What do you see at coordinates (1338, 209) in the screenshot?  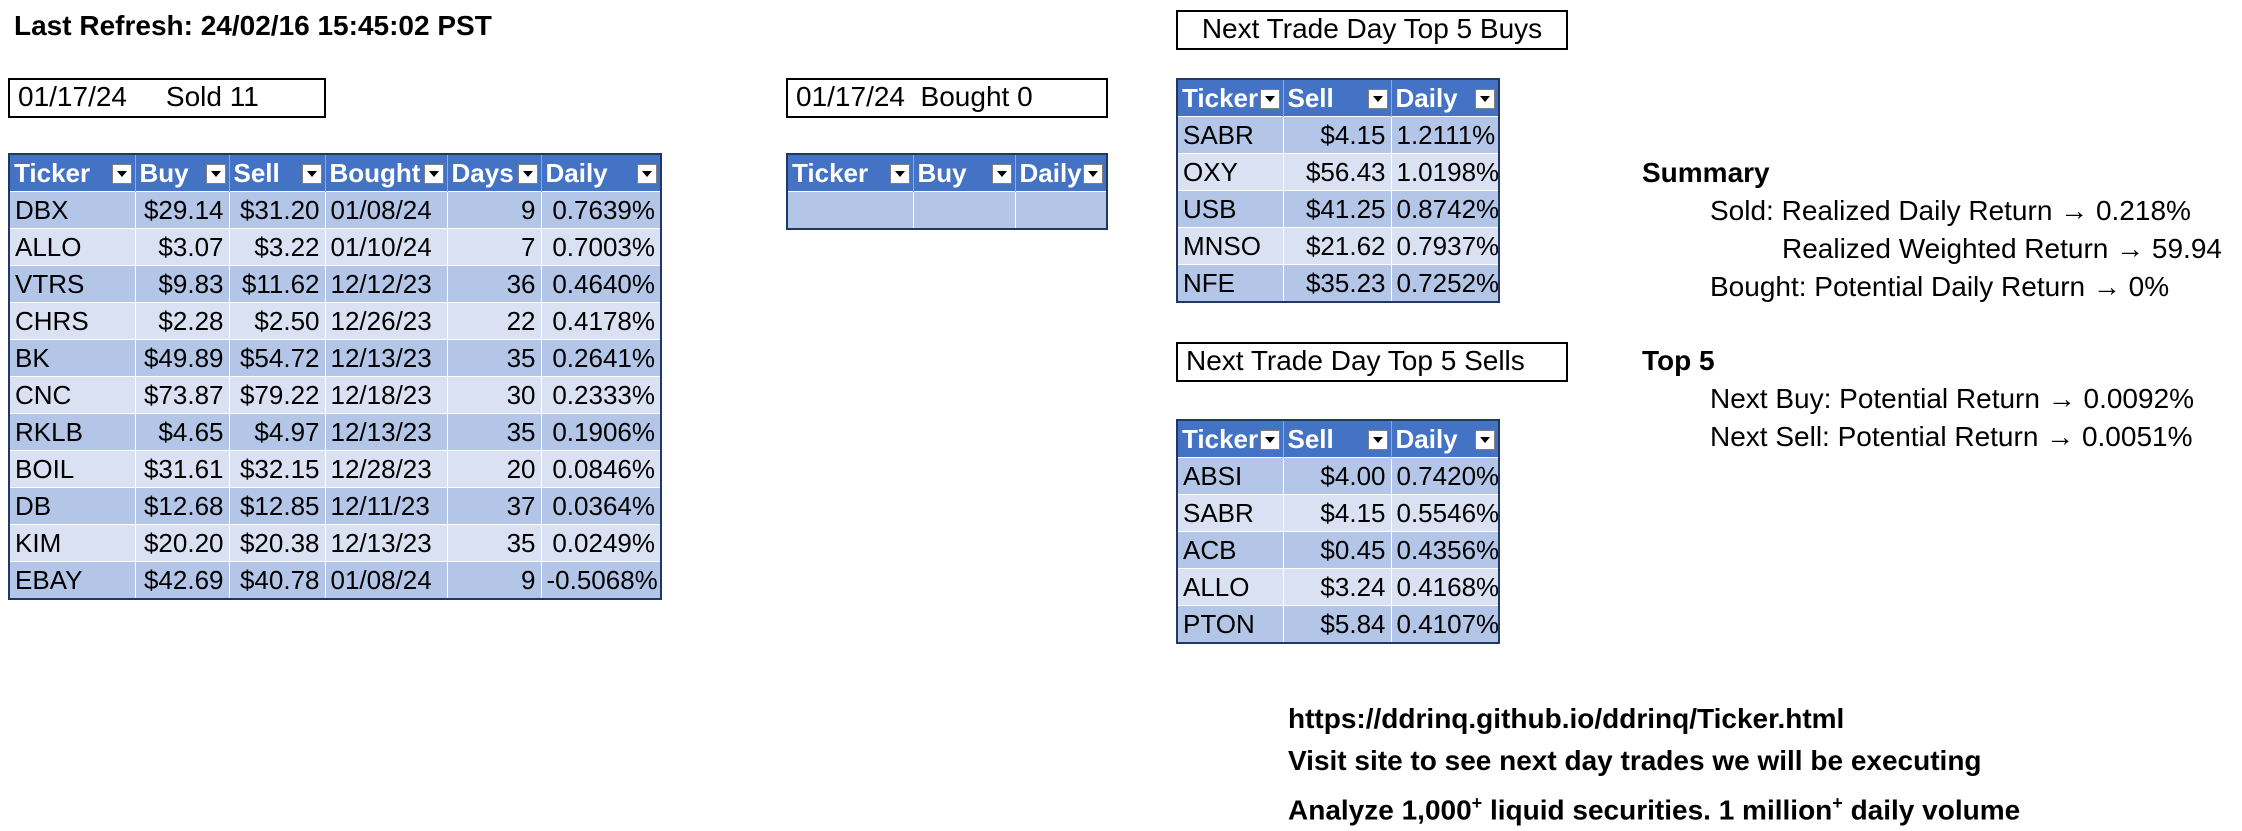 I see `table-row: USB $41.25 0.8742%` at bounding box center [1338, 209].